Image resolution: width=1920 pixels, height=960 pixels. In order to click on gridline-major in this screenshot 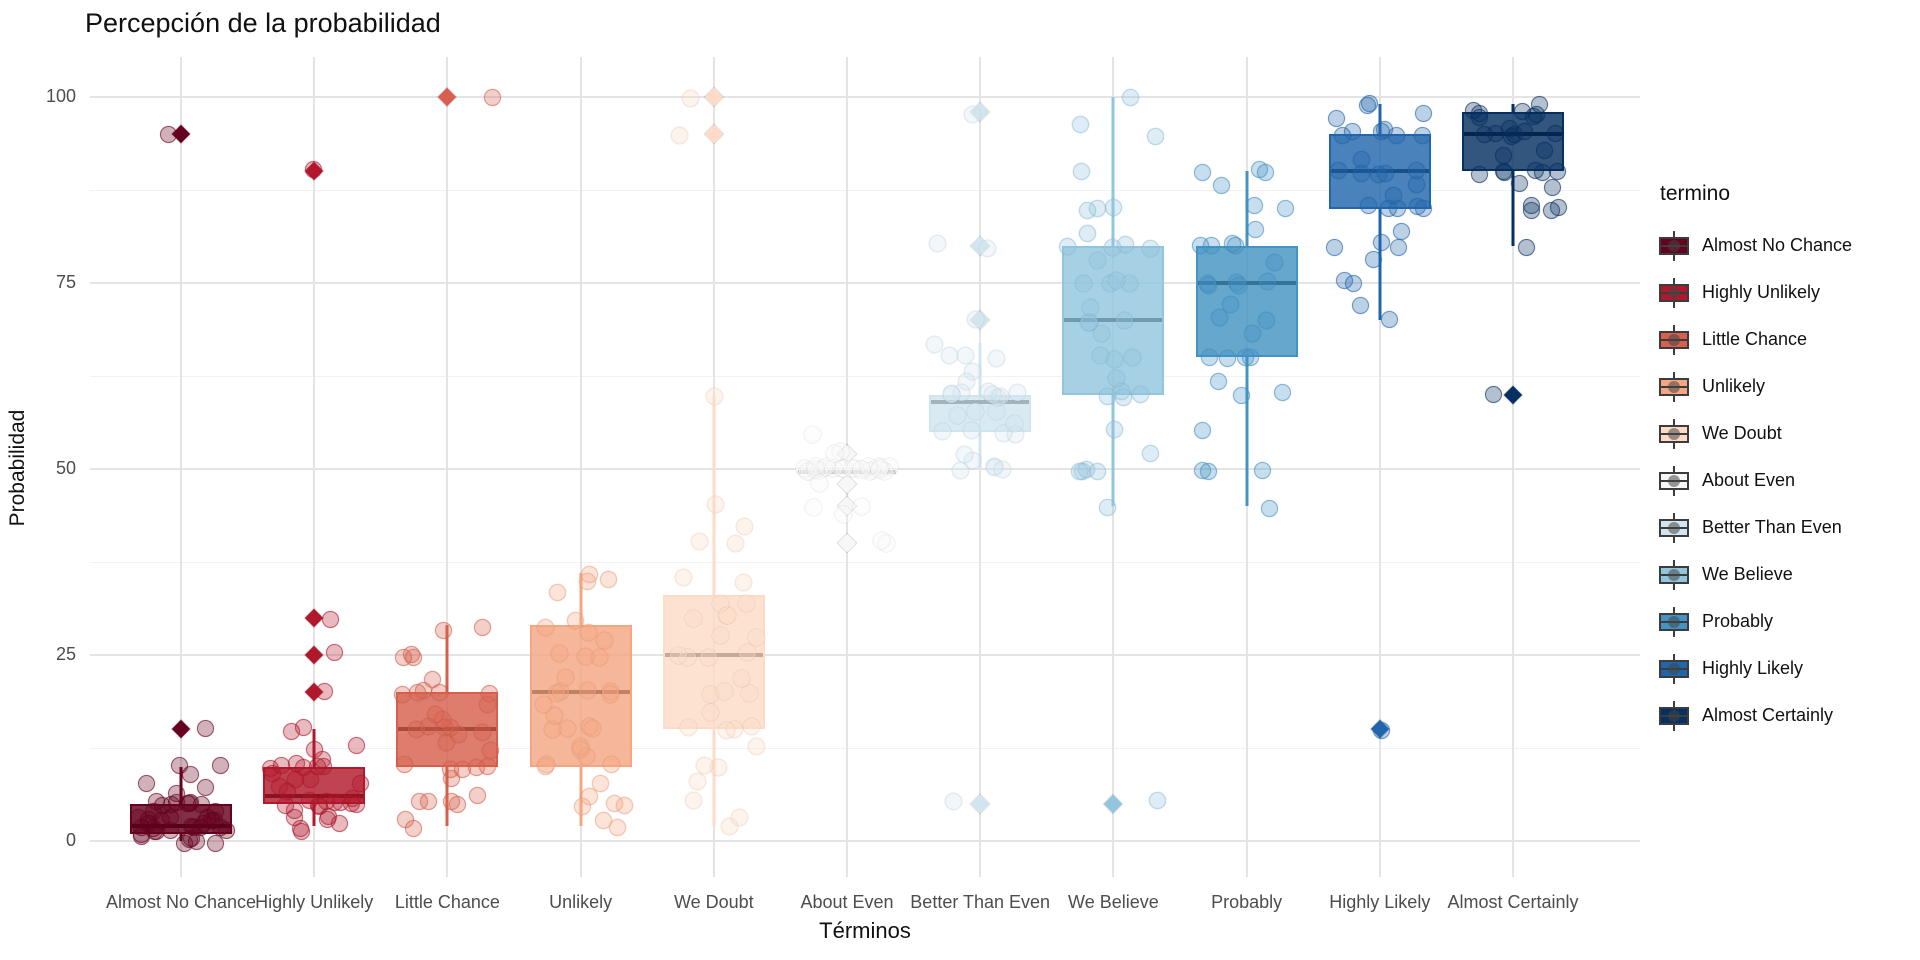, I will do `click(865, 655)`.